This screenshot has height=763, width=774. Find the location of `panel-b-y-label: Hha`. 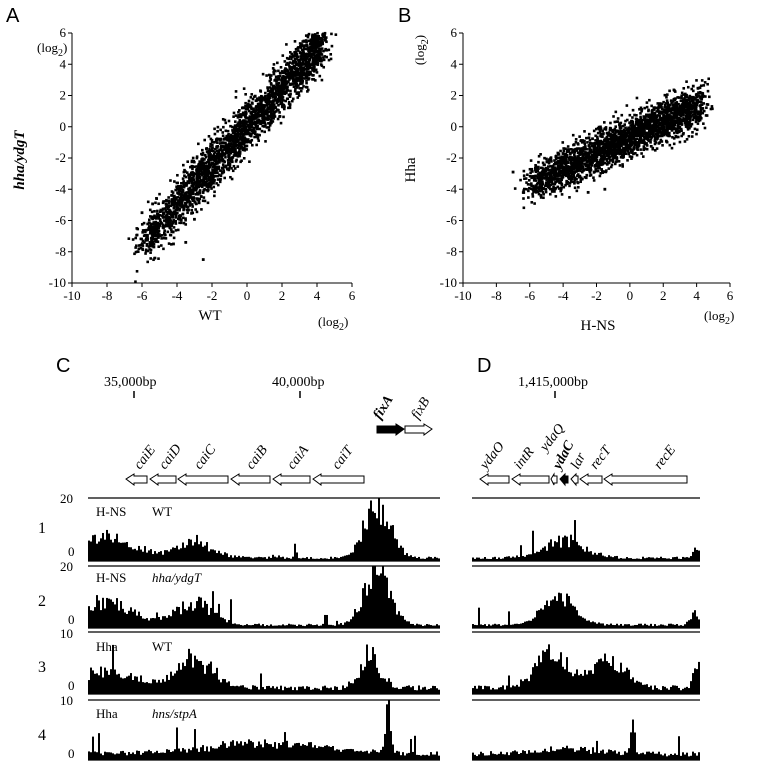

panel-b-y-label: Hha is located at coordinates (411, 169).